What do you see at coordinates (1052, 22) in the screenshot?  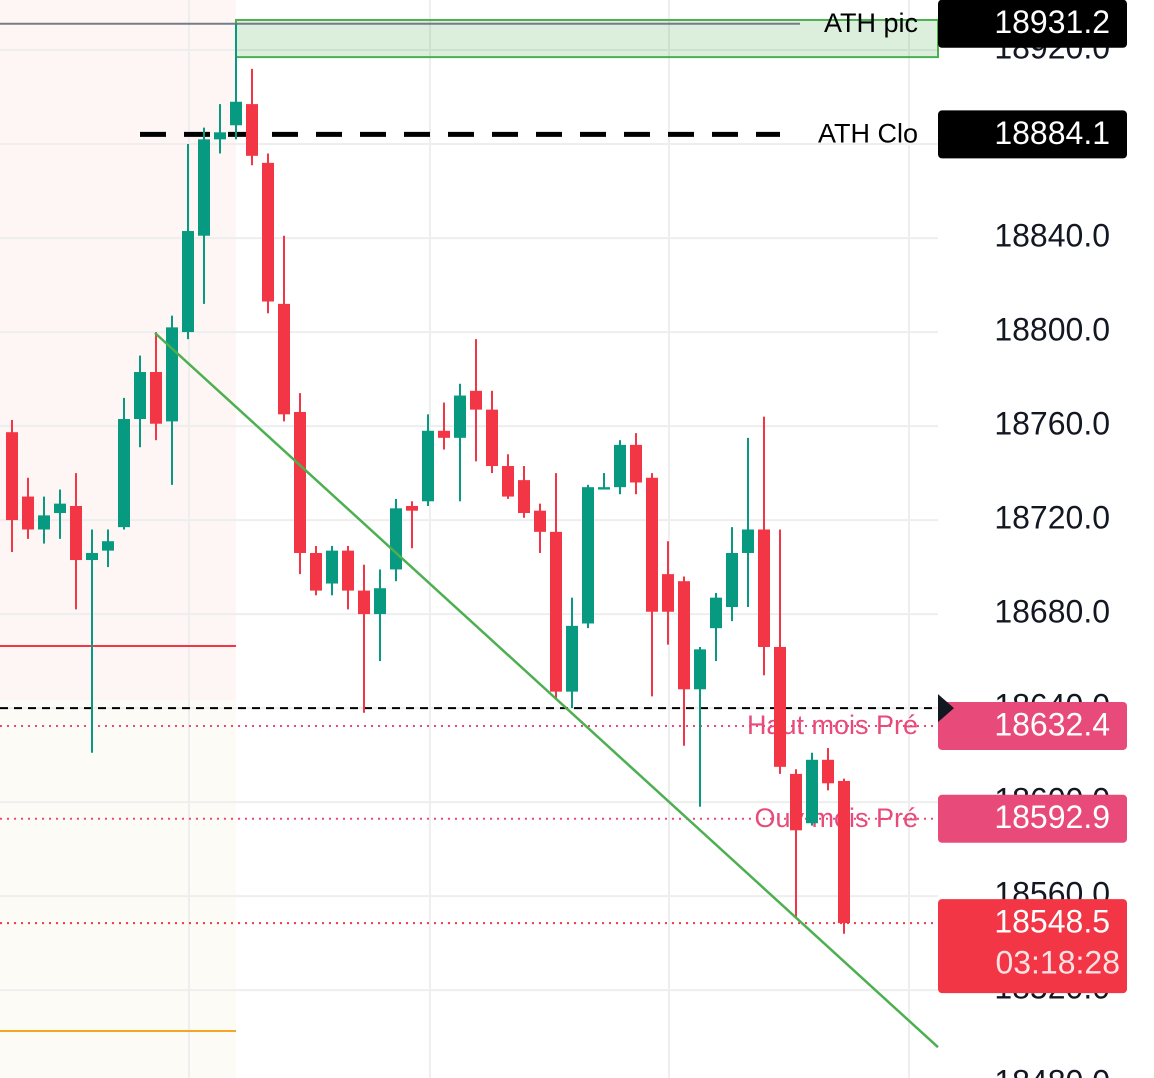 I see `price-badge-label: 18931.2` at bounding box center [1052, 22].